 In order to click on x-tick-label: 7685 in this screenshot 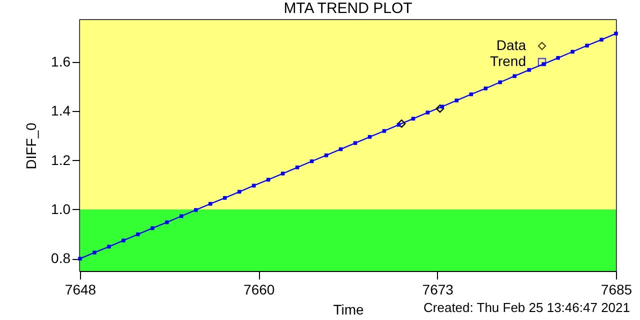, I will do `click(616, 290)`.